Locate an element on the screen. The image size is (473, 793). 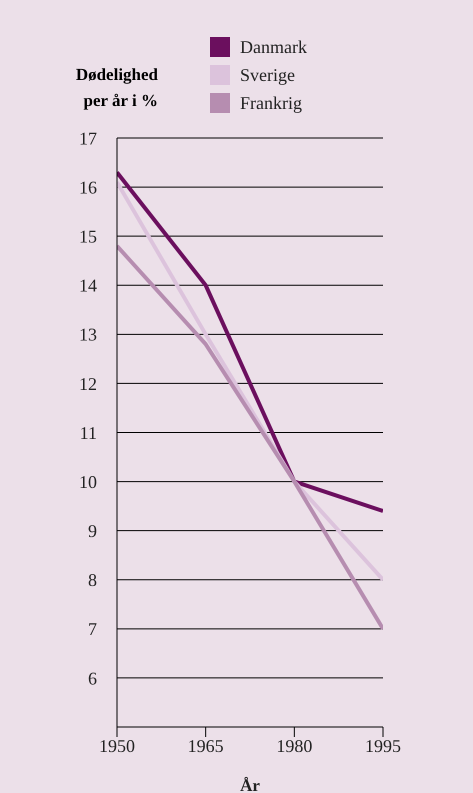
y-tick-label: 8 is located at coordinates (92, 580).